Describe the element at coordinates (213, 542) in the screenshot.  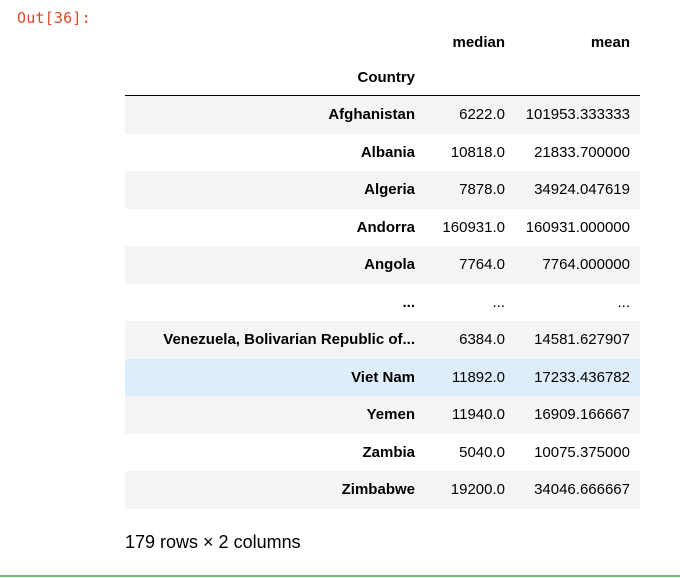
I see `dataframe-shape-summary: 179 rows × 2 columns` at that location.